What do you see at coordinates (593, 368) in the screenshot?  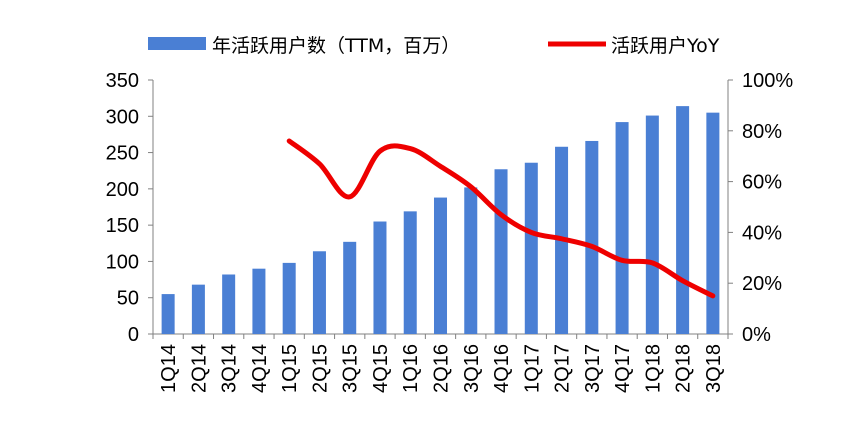 I see `x-tick-label: 3Q17` at bounding box center [593, 368].